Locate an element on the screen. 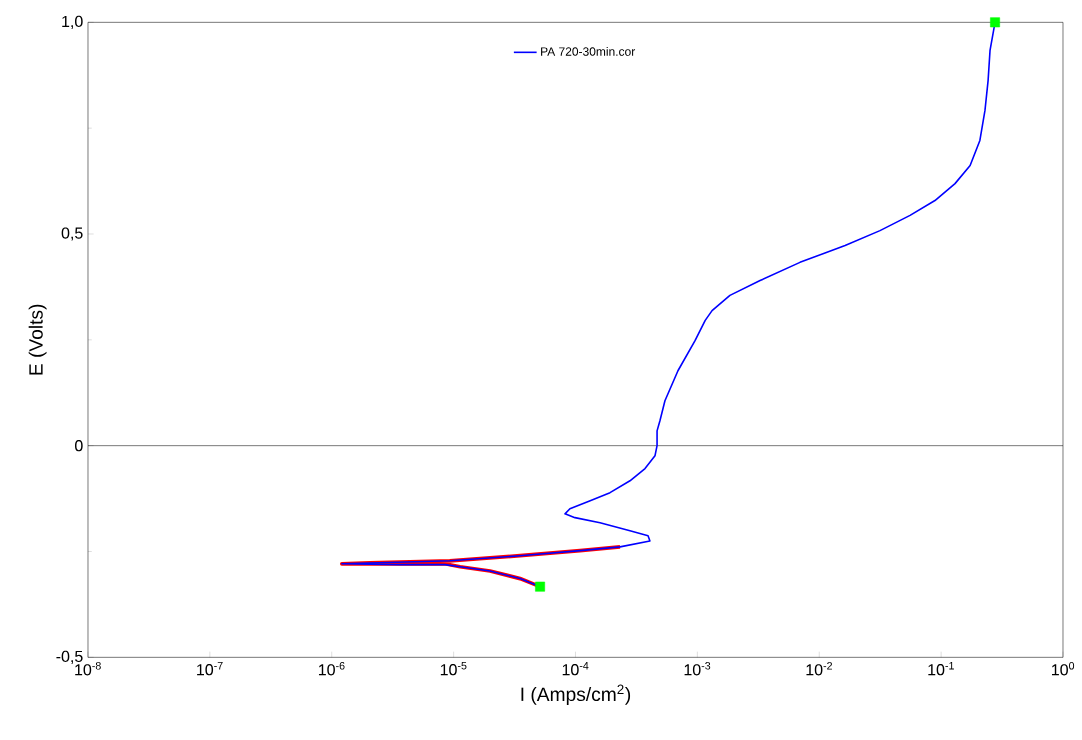  y-tick-label: 0,5 is located at coordinates (72, 234).